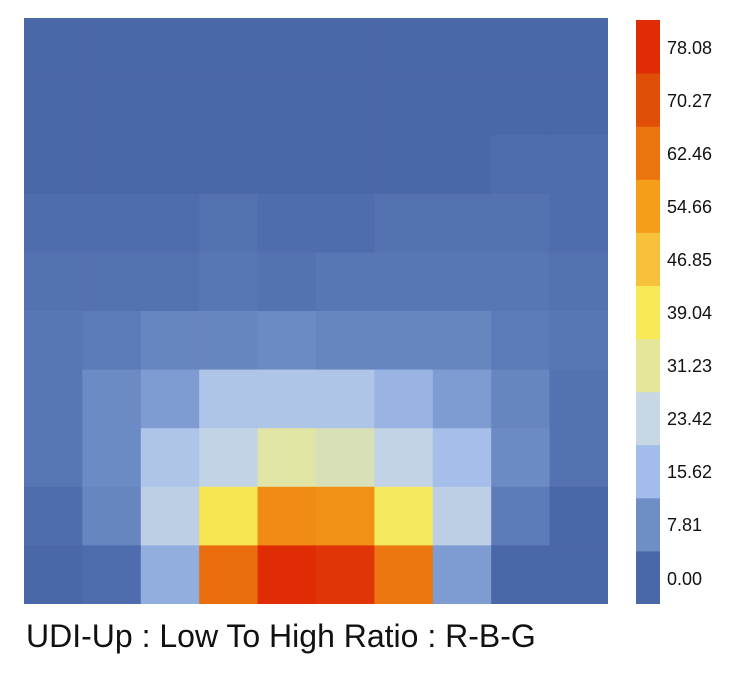 The width and height of the screenshot is (749, 677). I want to click on heatmap-cell-r9-c7, so click(462, 574).